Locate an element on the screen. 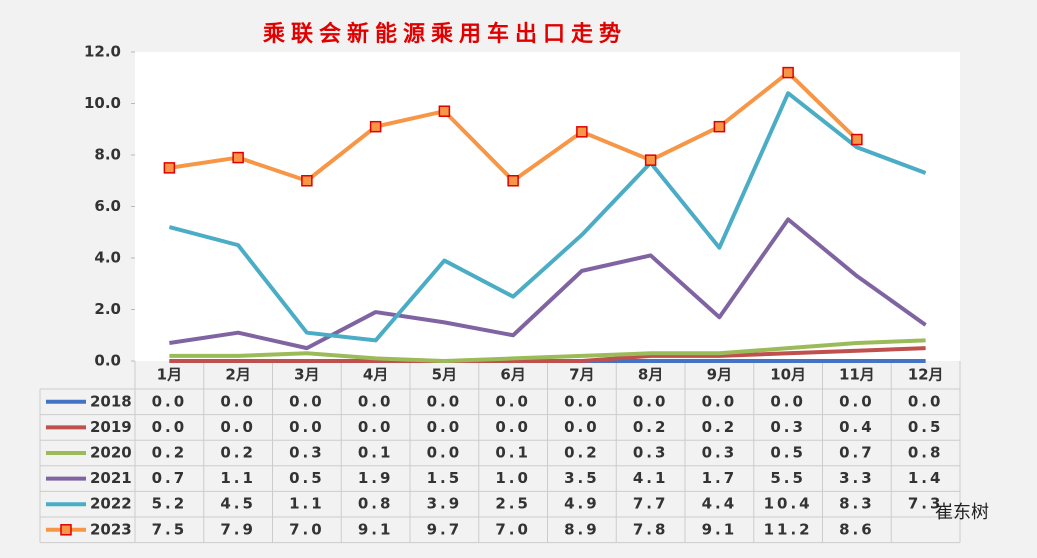 The image size is (1037, 558). table-cell: 3.9 is located at coordinates (445, 504).